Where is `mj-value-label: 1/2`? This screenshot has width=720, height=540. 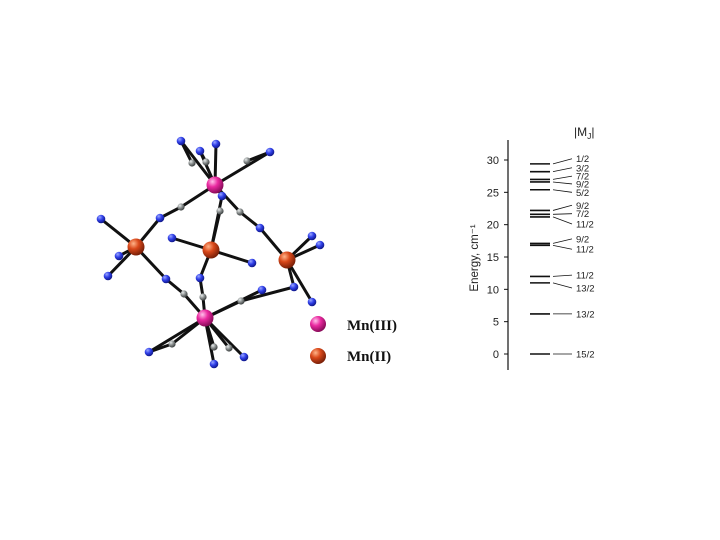 mj-value-label: 1/2 is located at coordinates (582, 159).